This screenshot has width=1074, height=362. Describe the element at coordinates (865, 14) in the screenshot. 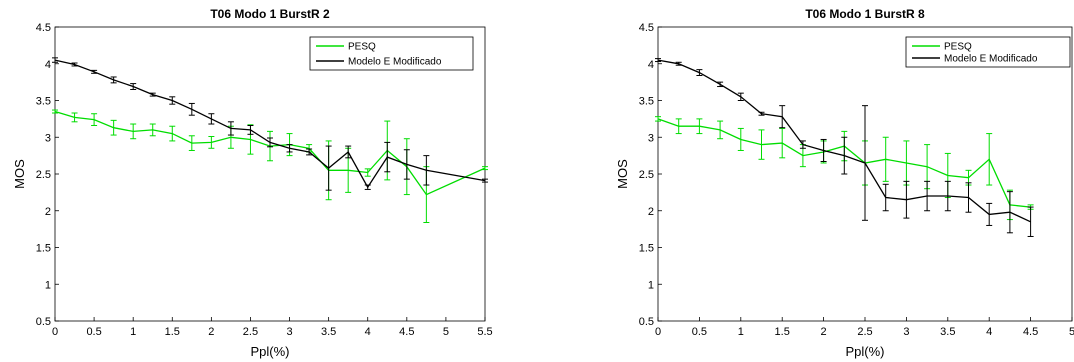

I see `chart-title: T06 Modo 1 BurstR 8` at that location.